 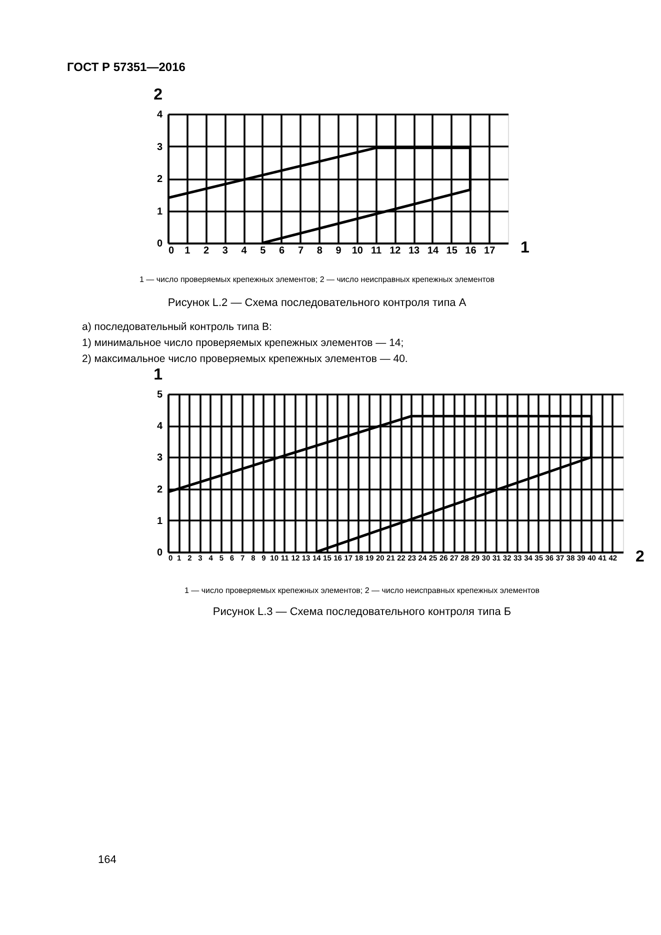 What do you see at coordinates (414, 251) in the screenshot?
I see `x-tick-label: 13` at bounding box center [414, 251].